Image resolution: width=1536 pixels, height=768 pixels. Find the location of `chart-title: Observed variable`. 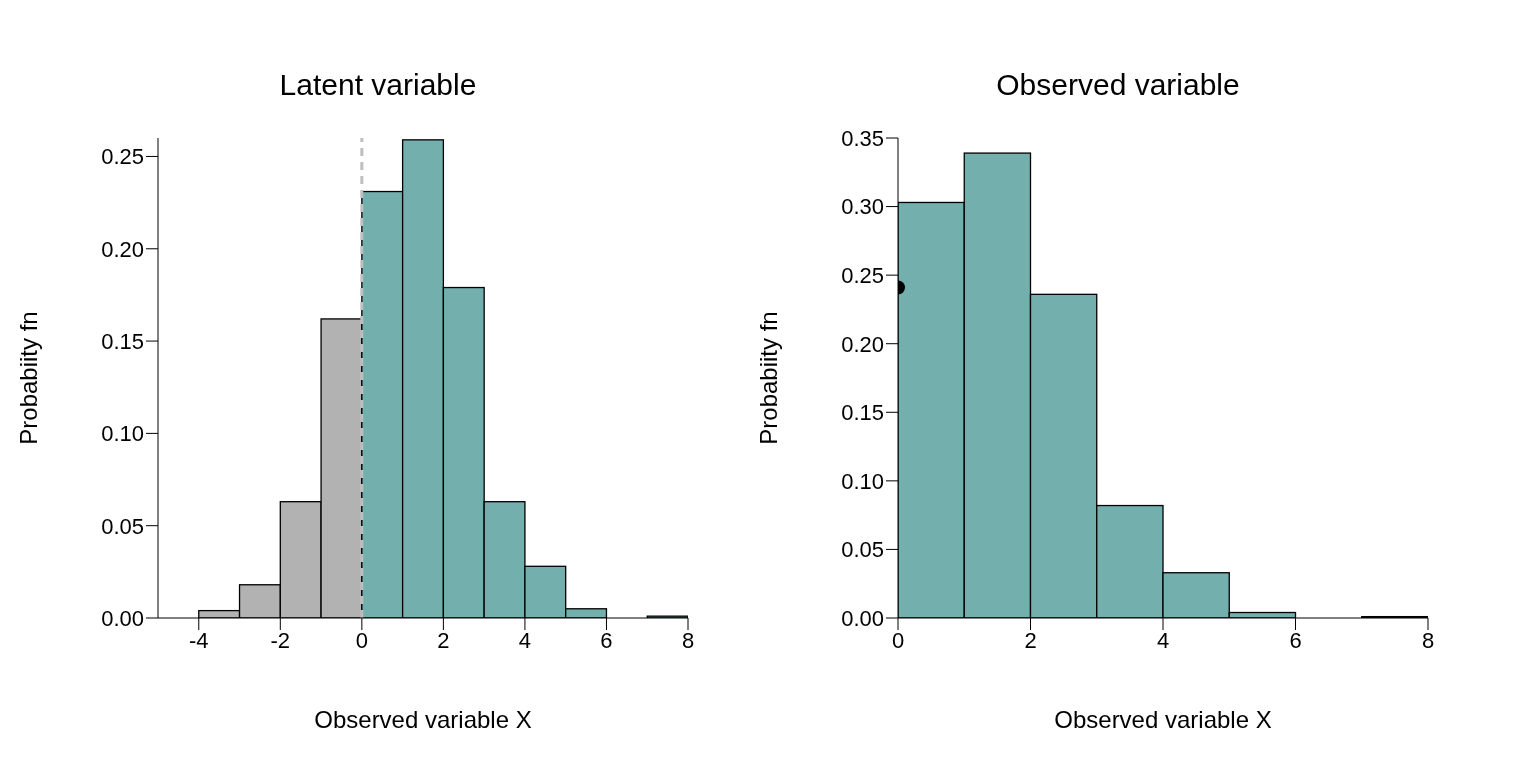

chart-title: Observed variable is located at coordinates (1118, 84).